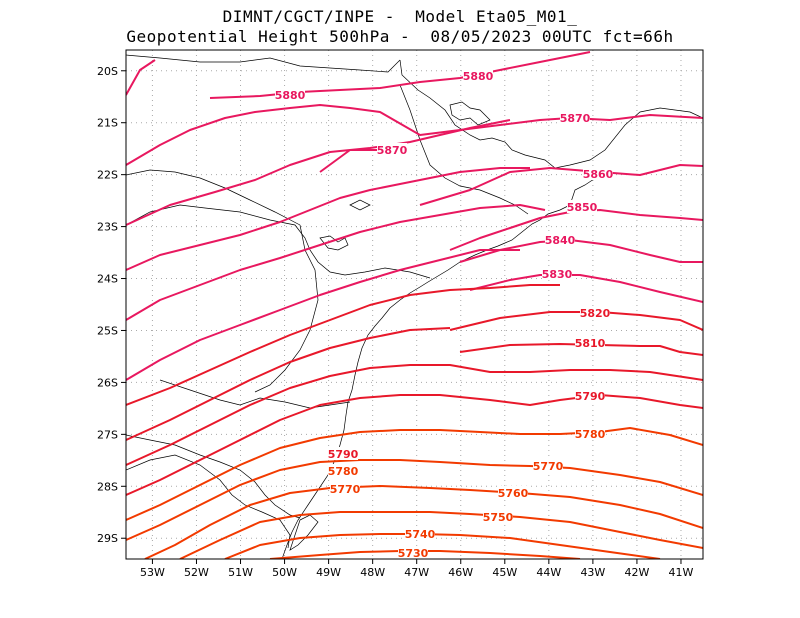 This screenshot has height=618, width=800. What do you see at coordinates (470, 113) in the screenshot?
I see `reservoir` at bounding box center [470, 113].